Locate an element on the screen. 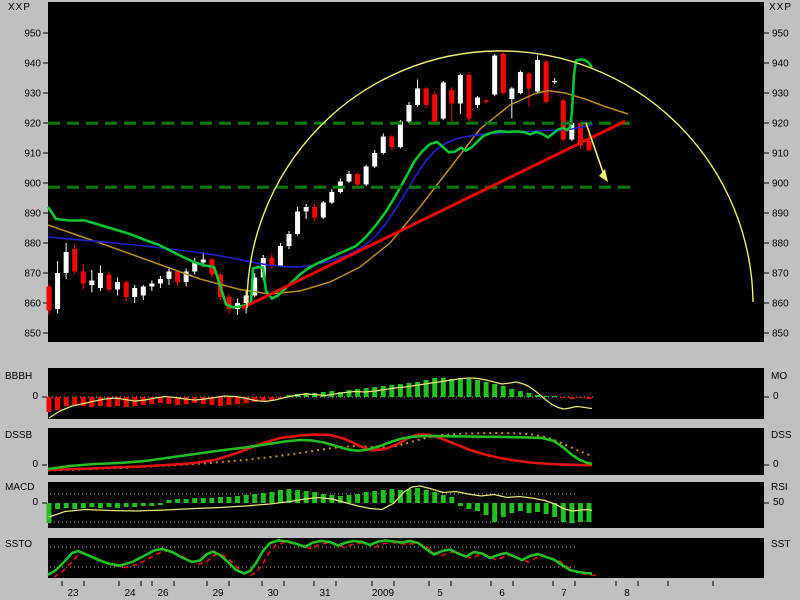  y-axis-label: 930 is located at coordinates (780, 94).